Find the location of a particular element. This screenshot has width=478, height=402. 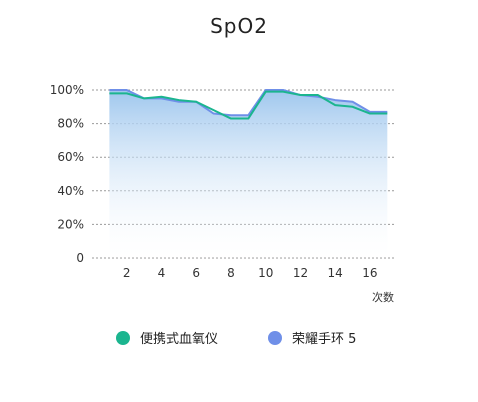

legend-label-series1: 便携式血氧仪 is located at coordinates (179, 339).